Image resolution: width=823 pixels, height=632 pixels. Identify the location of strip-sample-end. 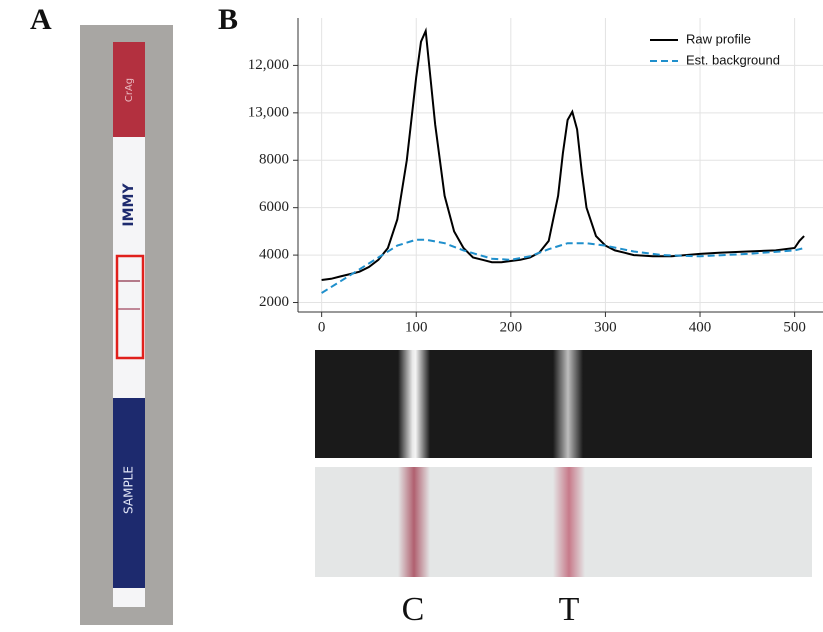
(129, 493).